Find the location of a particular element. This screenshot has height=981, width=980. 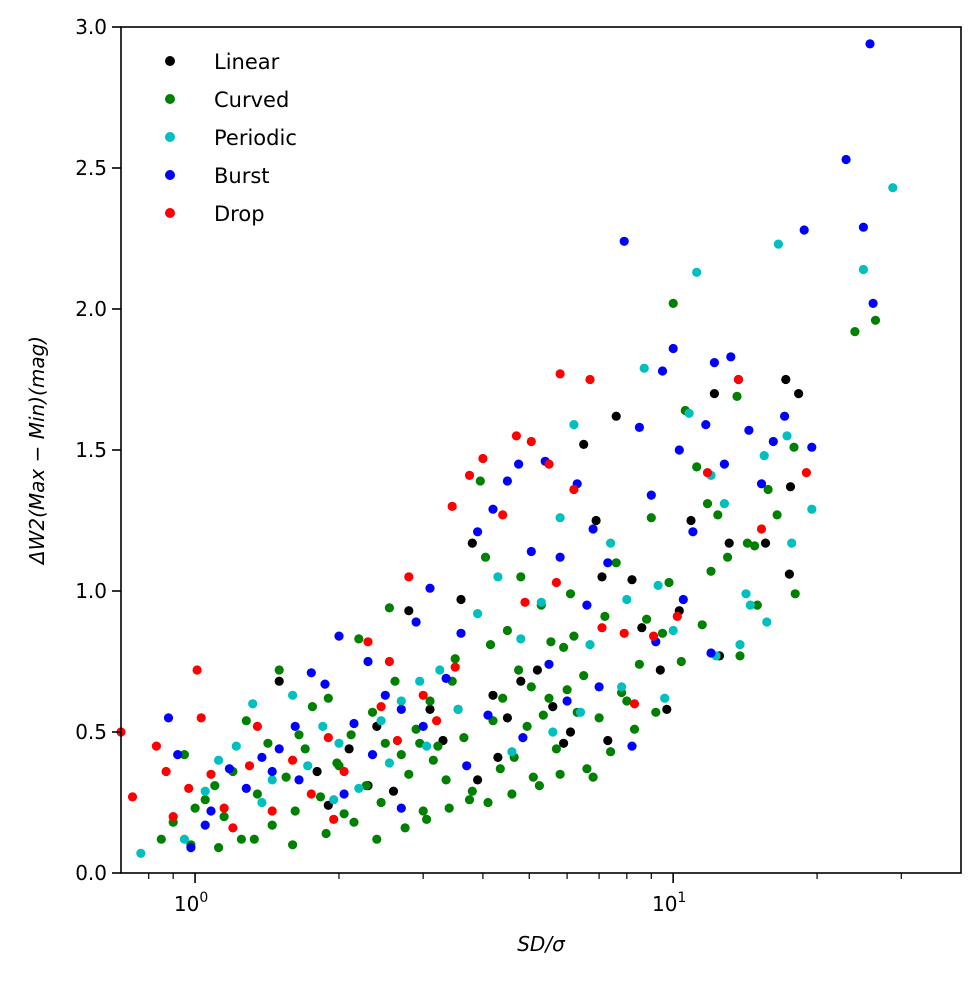

y-axis-ticks: 0.0 0.5 1.0 1.5 2.0 2.5 3.0 is located at coordinates (98, 450).